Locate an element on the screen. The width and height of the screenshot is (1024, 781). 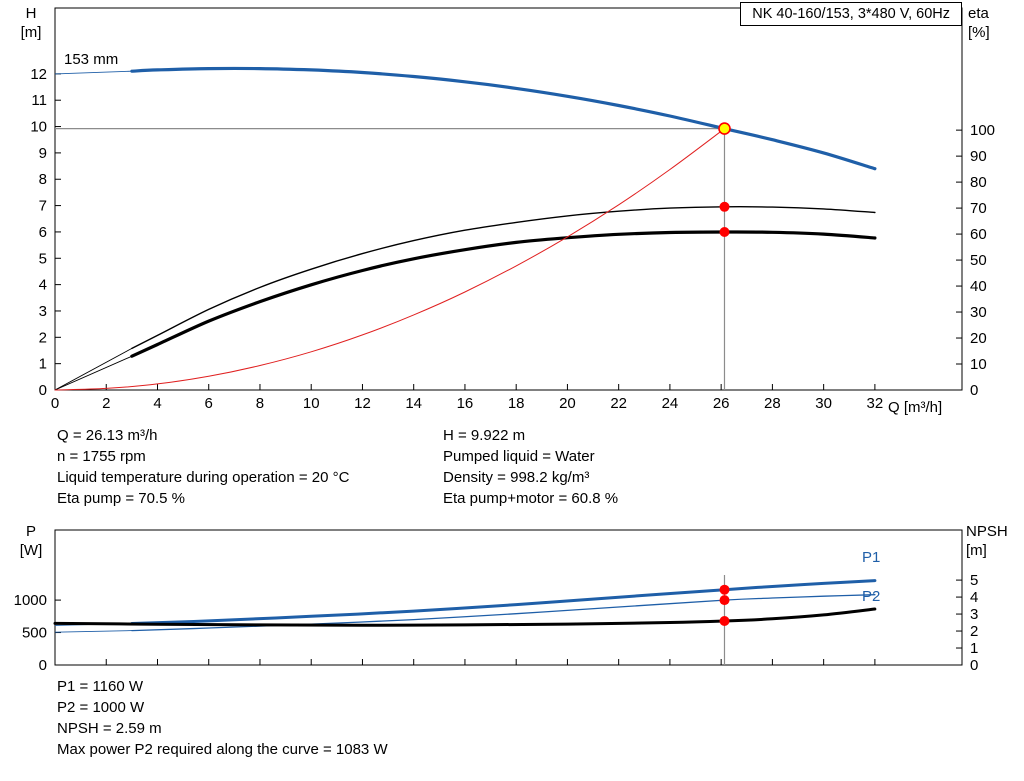
head-axis-symbol: H is located at coordinates (31, 13).